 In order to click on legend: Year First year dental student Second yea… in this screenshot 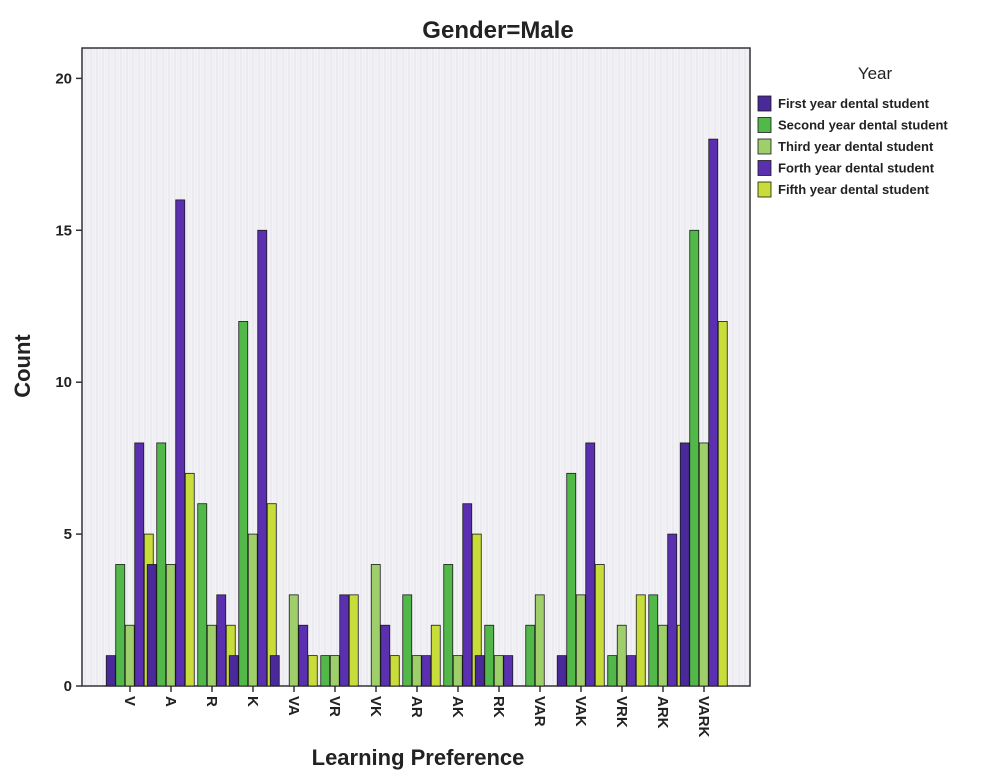, I will do `click(852, 131)`.